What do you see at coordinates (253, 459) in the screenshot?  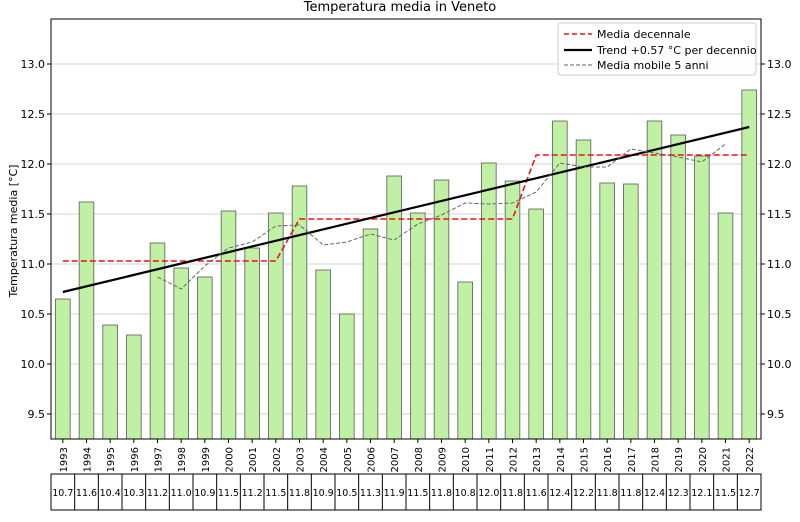 I see `x-tick-label: 2001` at bounding box center [253, 459].